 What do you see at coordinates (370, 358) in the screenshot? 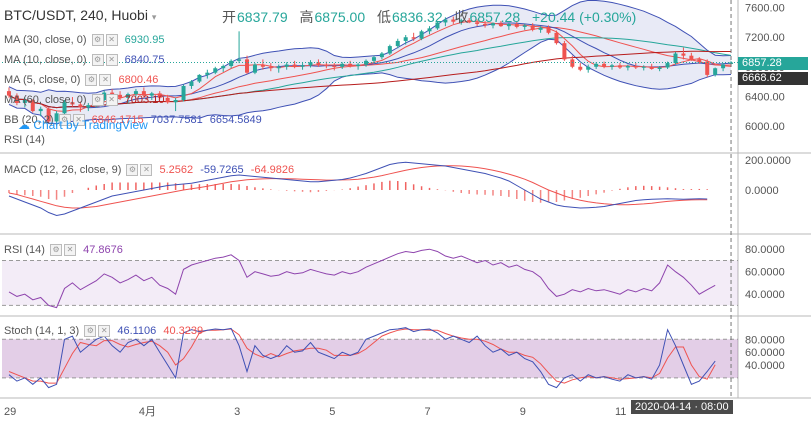
I see `stoch-band` at bounding box center [370, 358].